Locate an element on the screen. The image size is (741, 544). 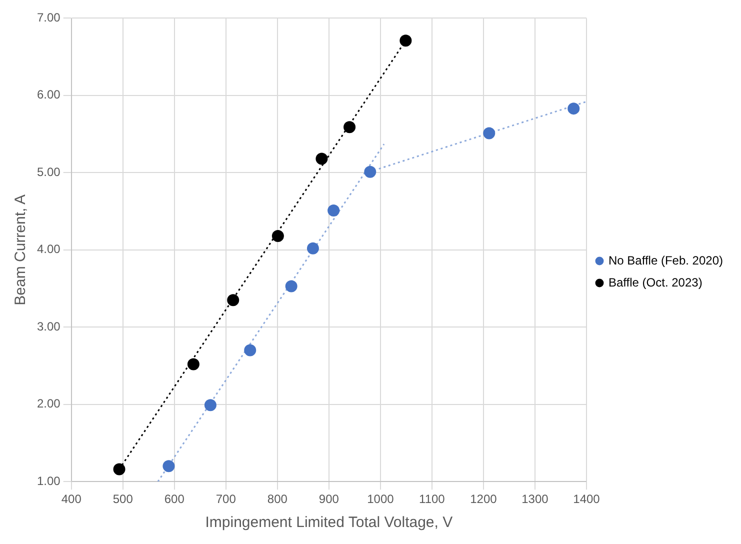
y-tick-label: 7.00 is located at coordinates (48, 17).